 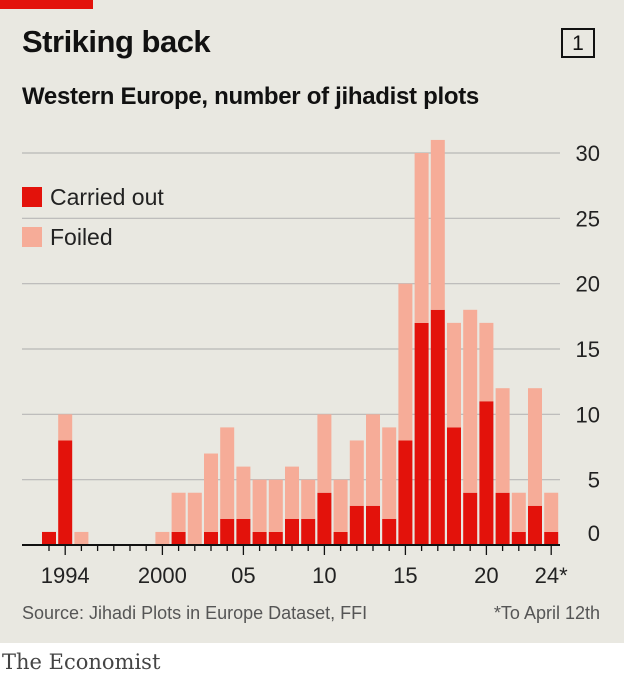 What do you see at coordinates (551, 538) in the screenshot?
I see `bar-carried-out-2024` at bounding box center [551, 538].